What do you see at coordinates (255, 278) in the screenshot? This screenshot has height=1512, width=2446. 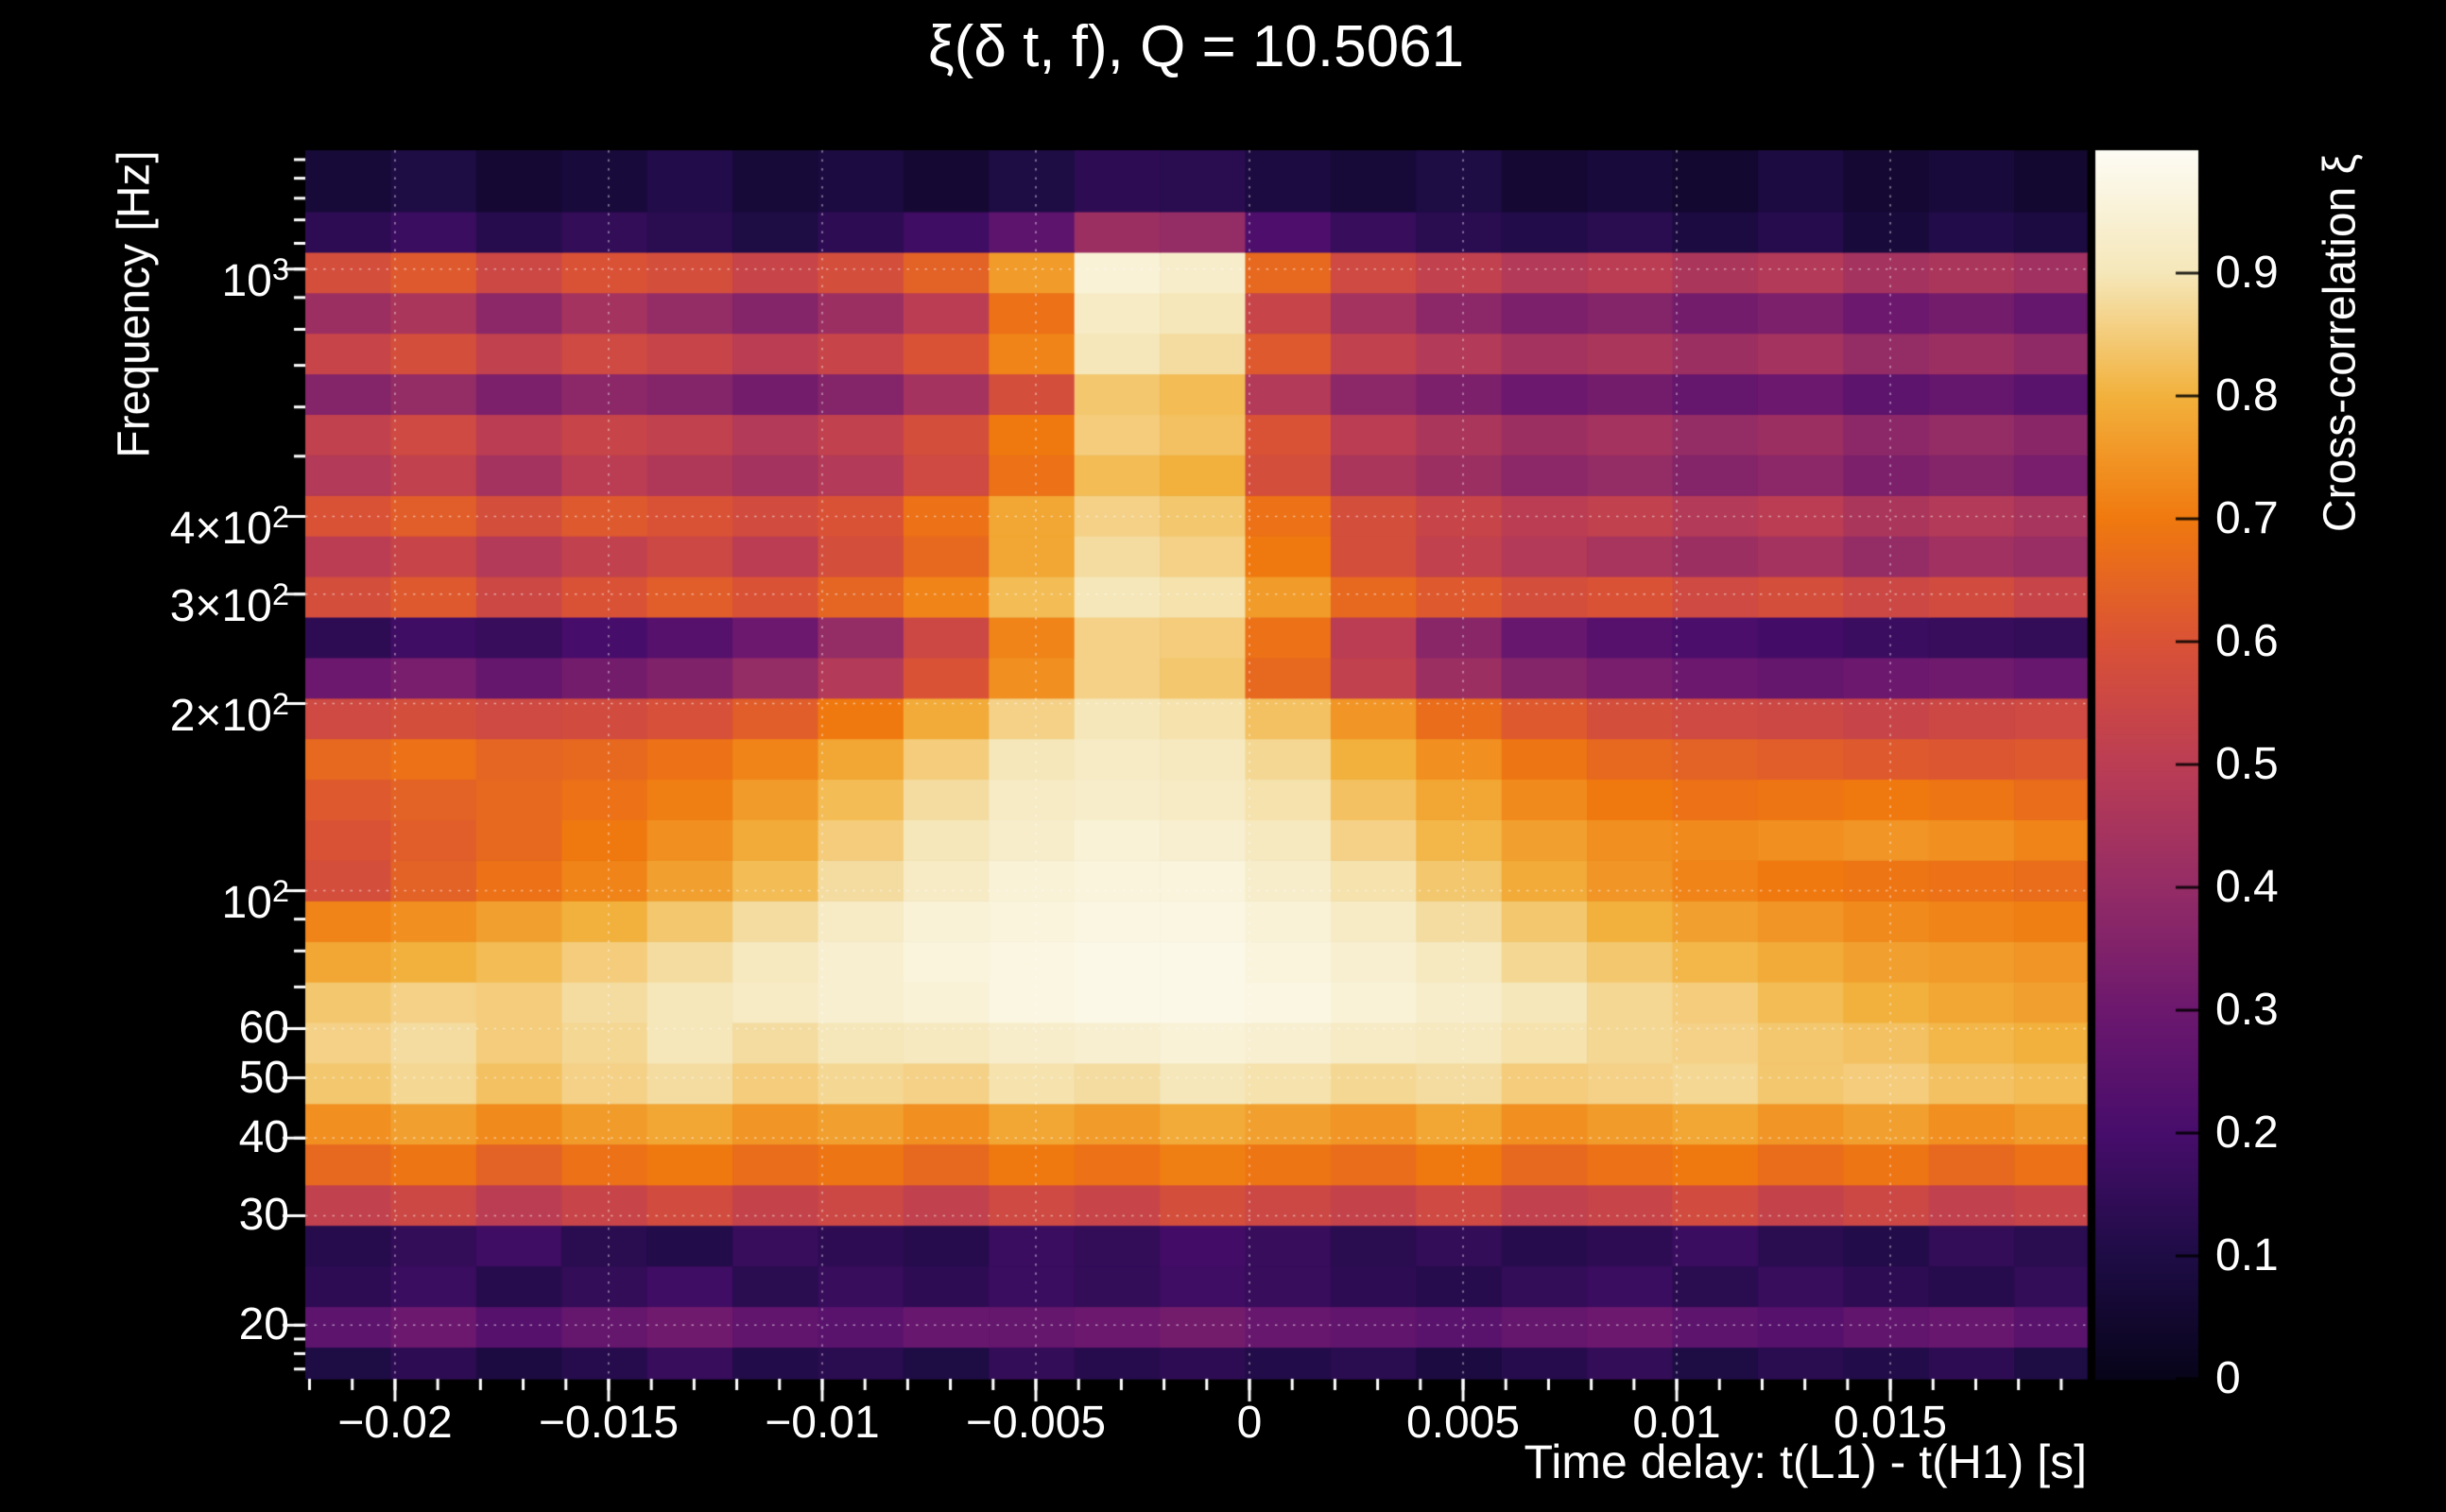 I see `y-tick-label: 10³` at bounding box center [255, 278].